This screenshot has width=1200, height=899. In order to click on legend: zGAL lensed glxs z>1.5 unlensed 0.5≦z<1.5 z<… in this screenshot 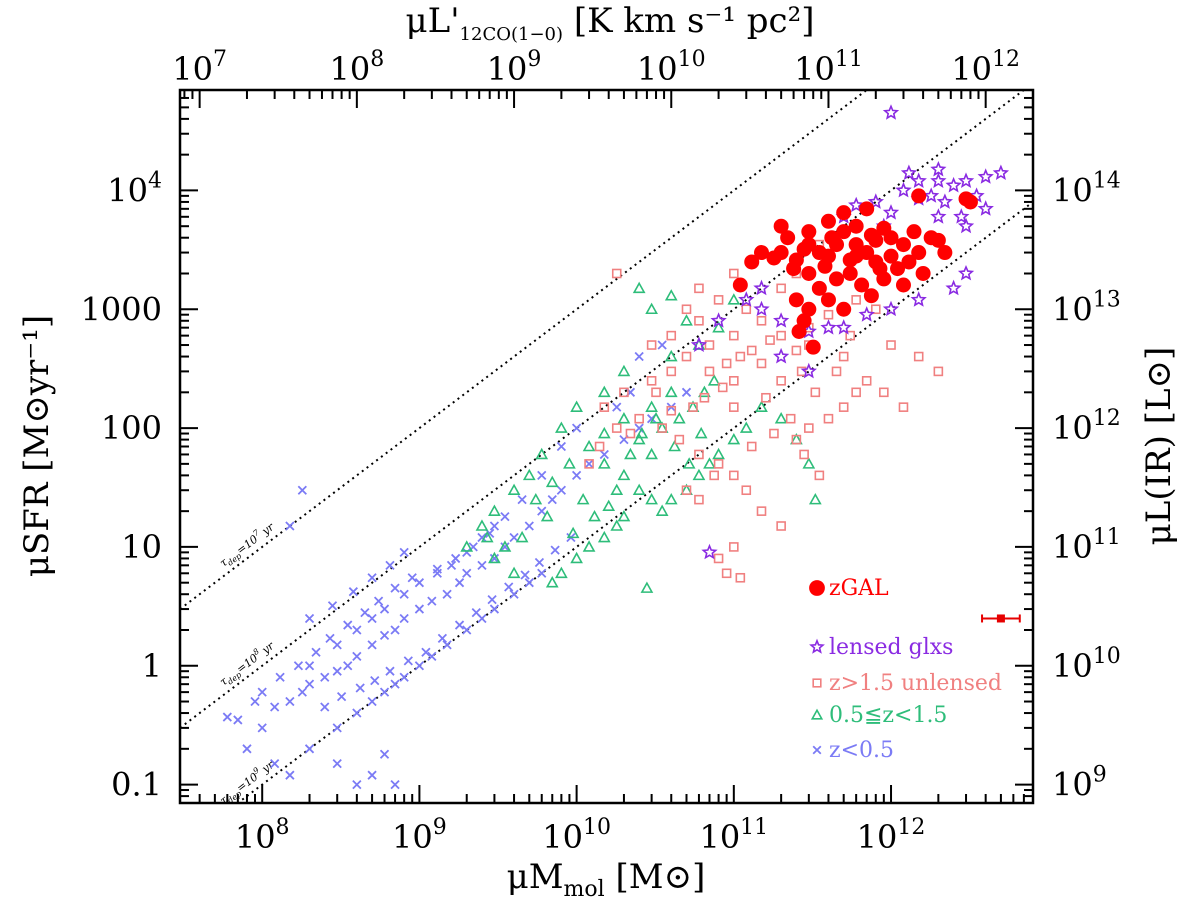, I will do `click(905, 669)`.